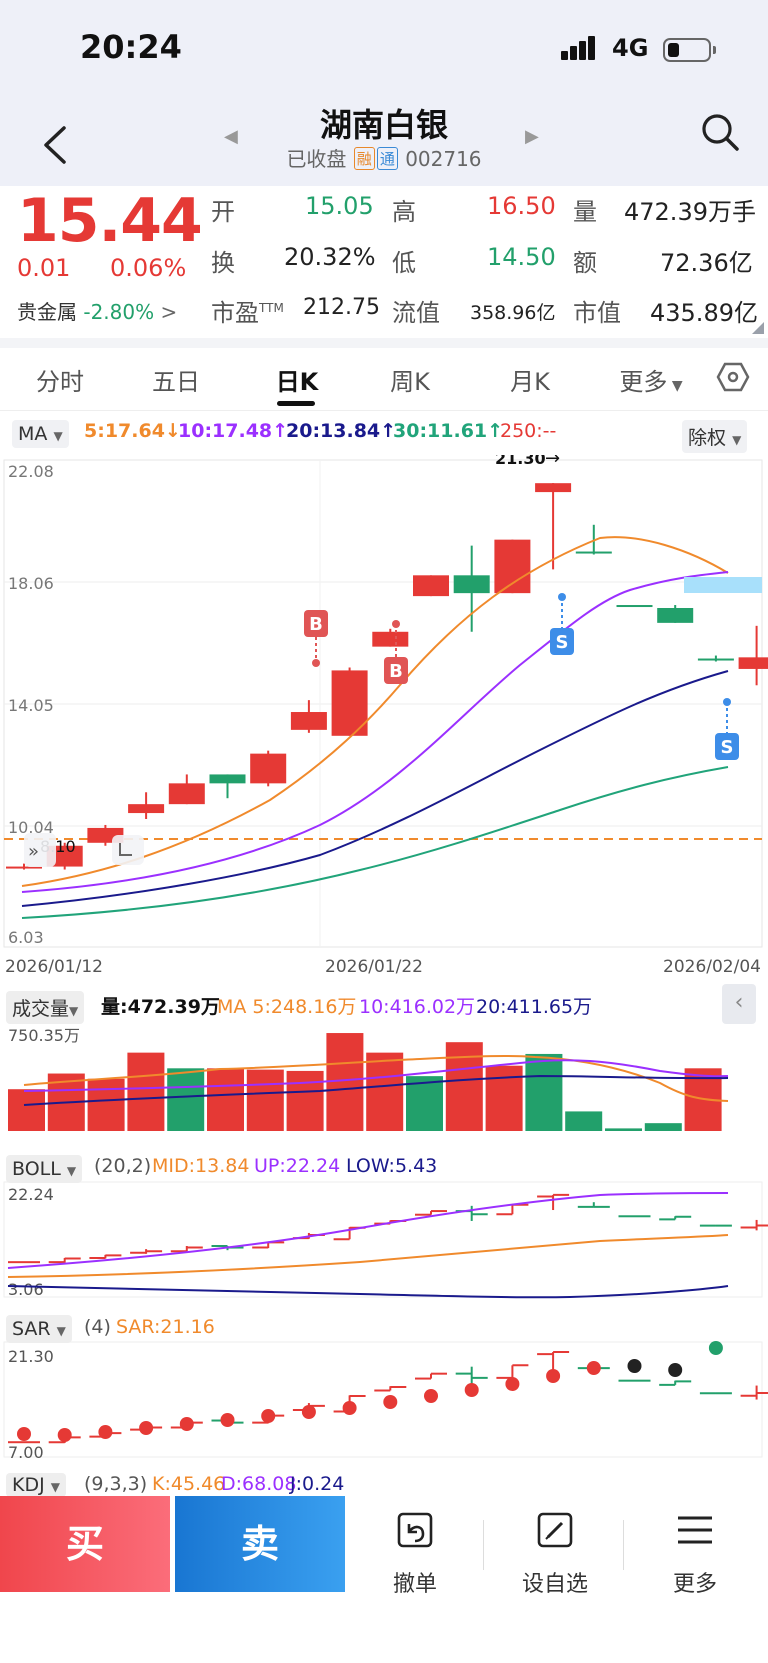  What do you see at coordinates (148, 268) in the screenshot?
I see `price-change-pct: 0.06%` at bounding box center [148, 268].